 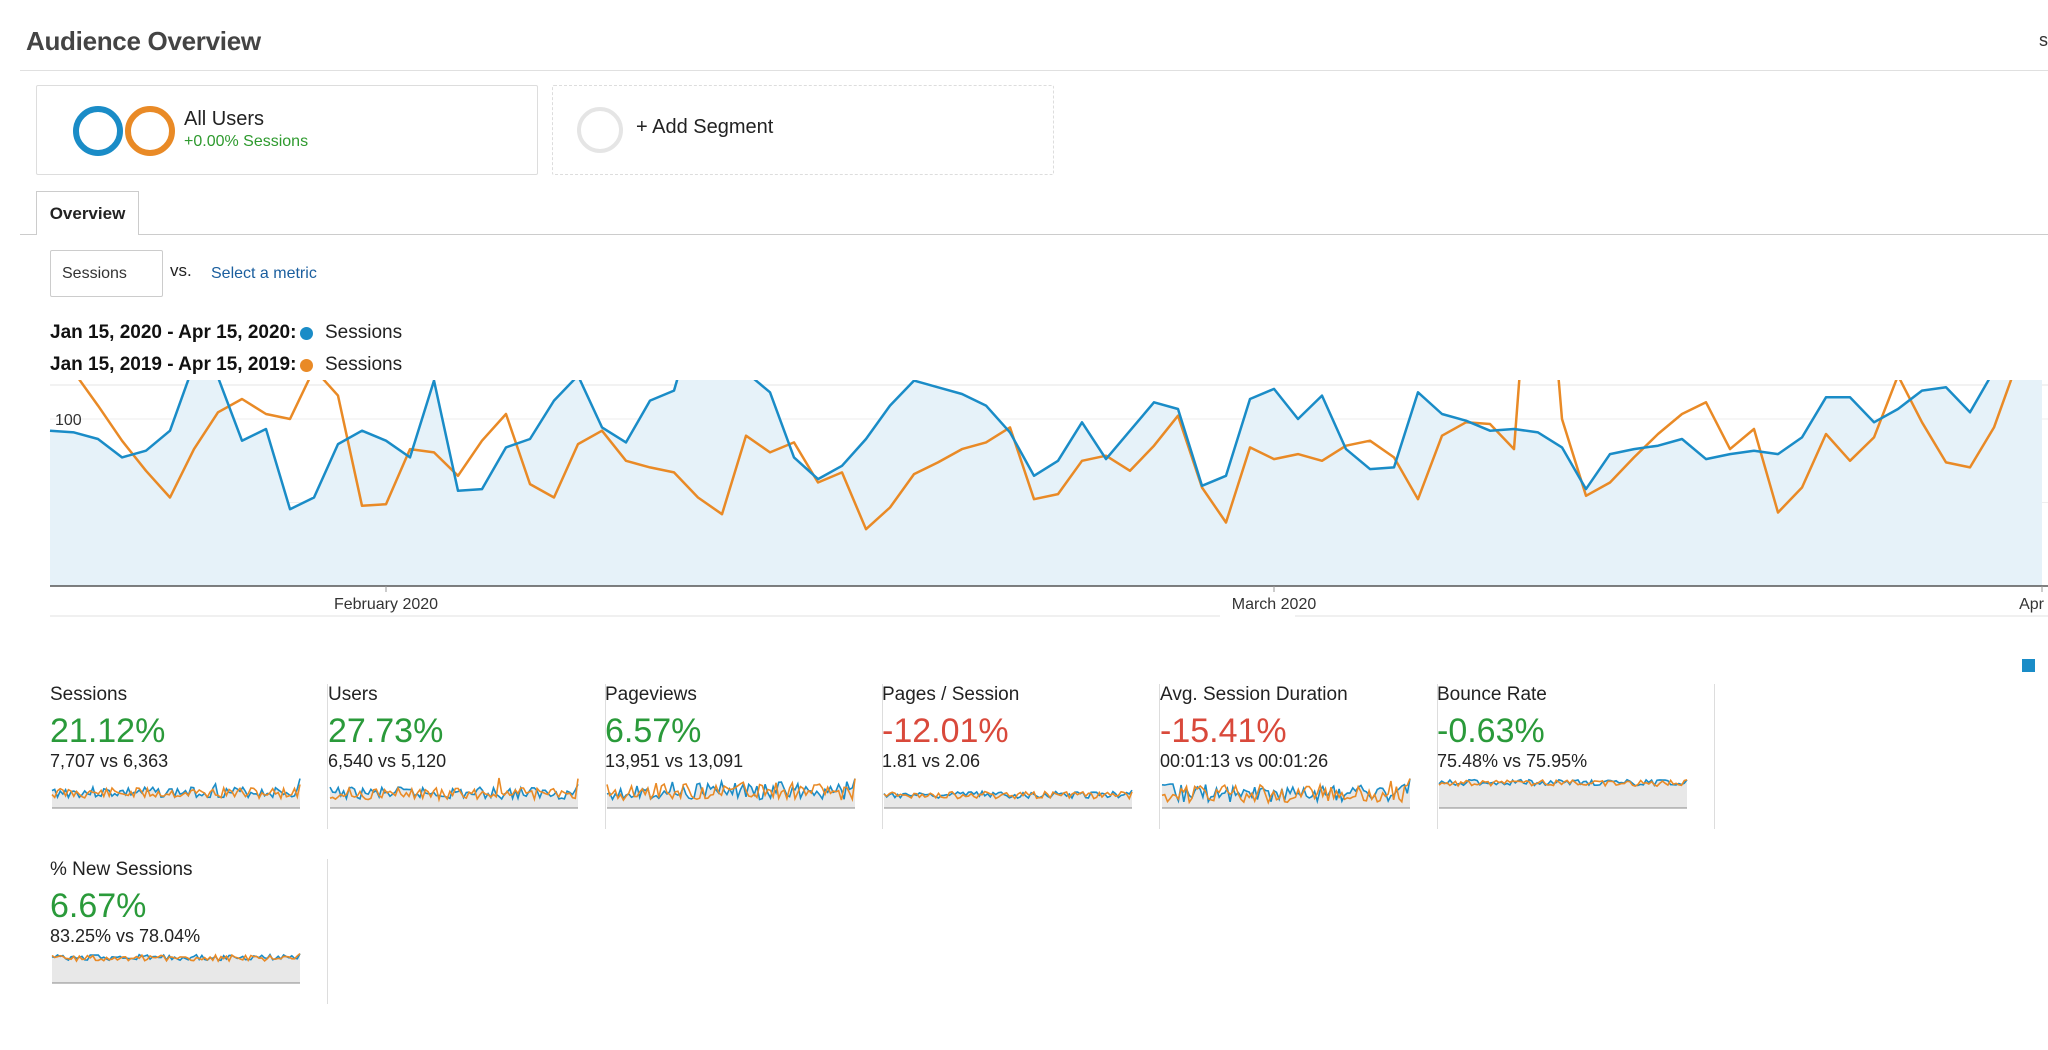 What do you see at coordinates (386, 604) in the screenshot?
I see `x-tick-label: February 2020` at bounding box center [386, 604].